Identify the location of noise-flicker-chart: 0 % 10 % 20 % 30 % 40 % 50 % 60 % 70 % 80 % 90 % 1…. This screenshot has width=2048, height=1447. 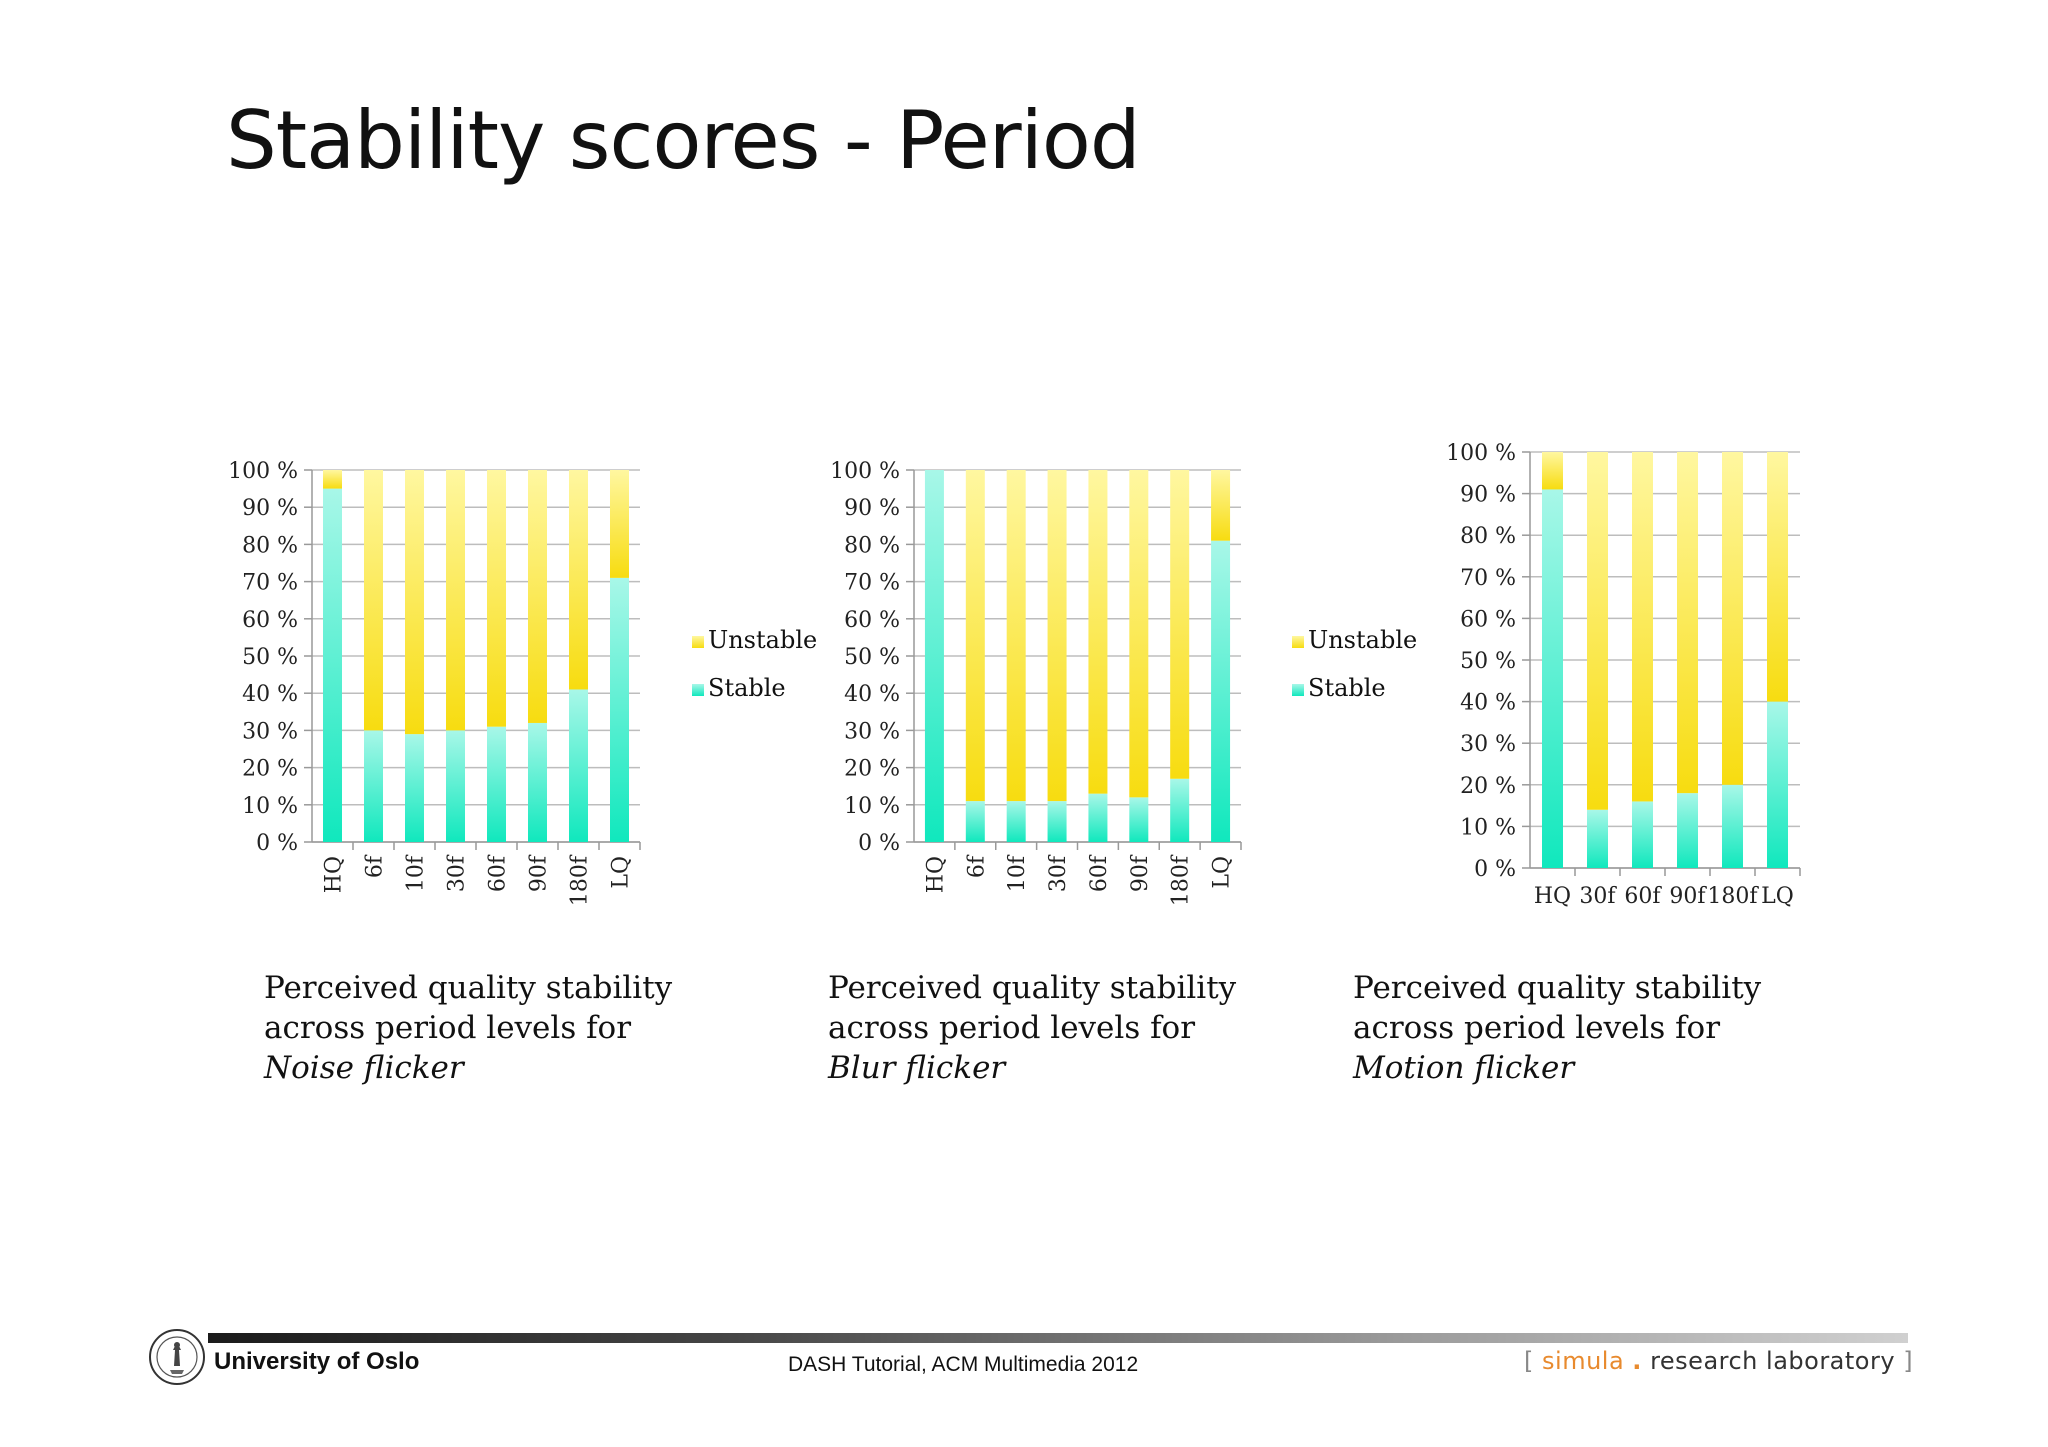
(522, 682).